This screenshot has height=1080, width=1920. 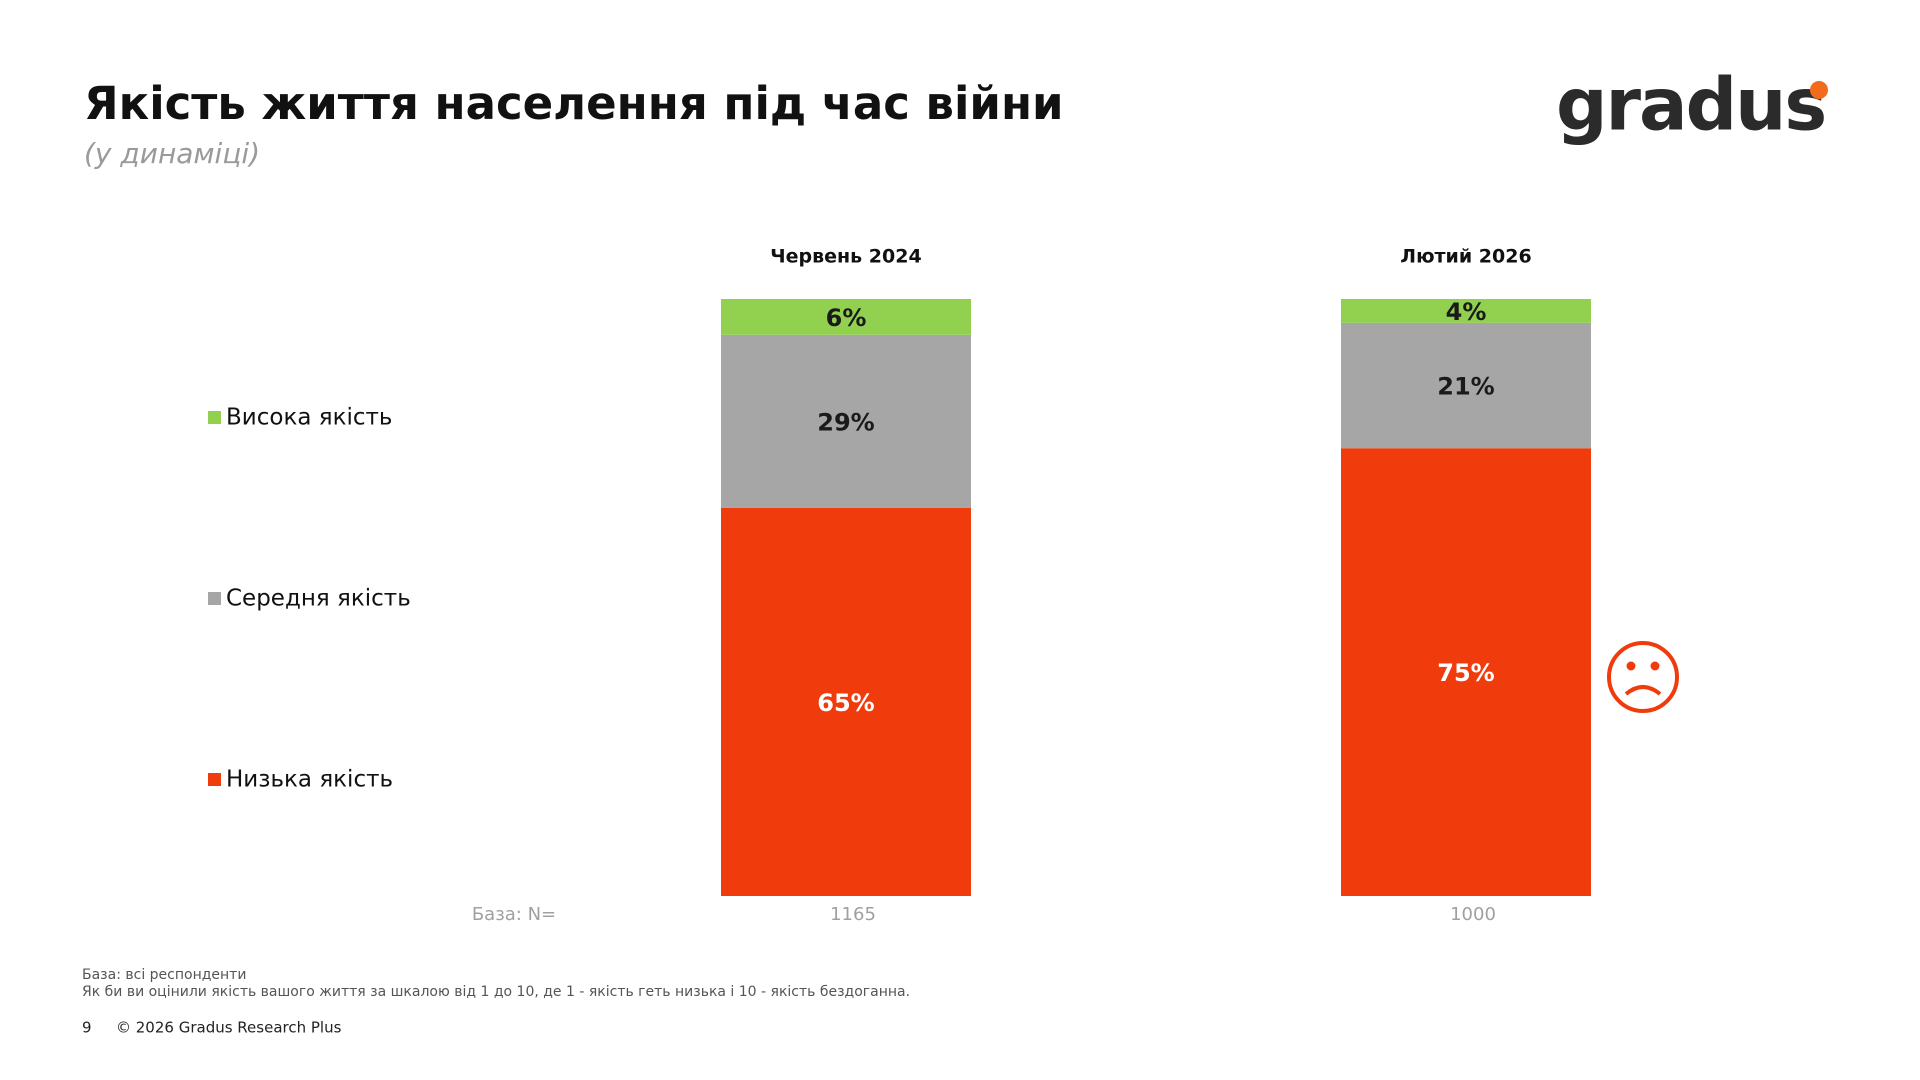 What do you see at coordinates (172, 153) in the screenshot?
I see `chart-subtitle: (у динаміці)` at bounding box center [172, 153].